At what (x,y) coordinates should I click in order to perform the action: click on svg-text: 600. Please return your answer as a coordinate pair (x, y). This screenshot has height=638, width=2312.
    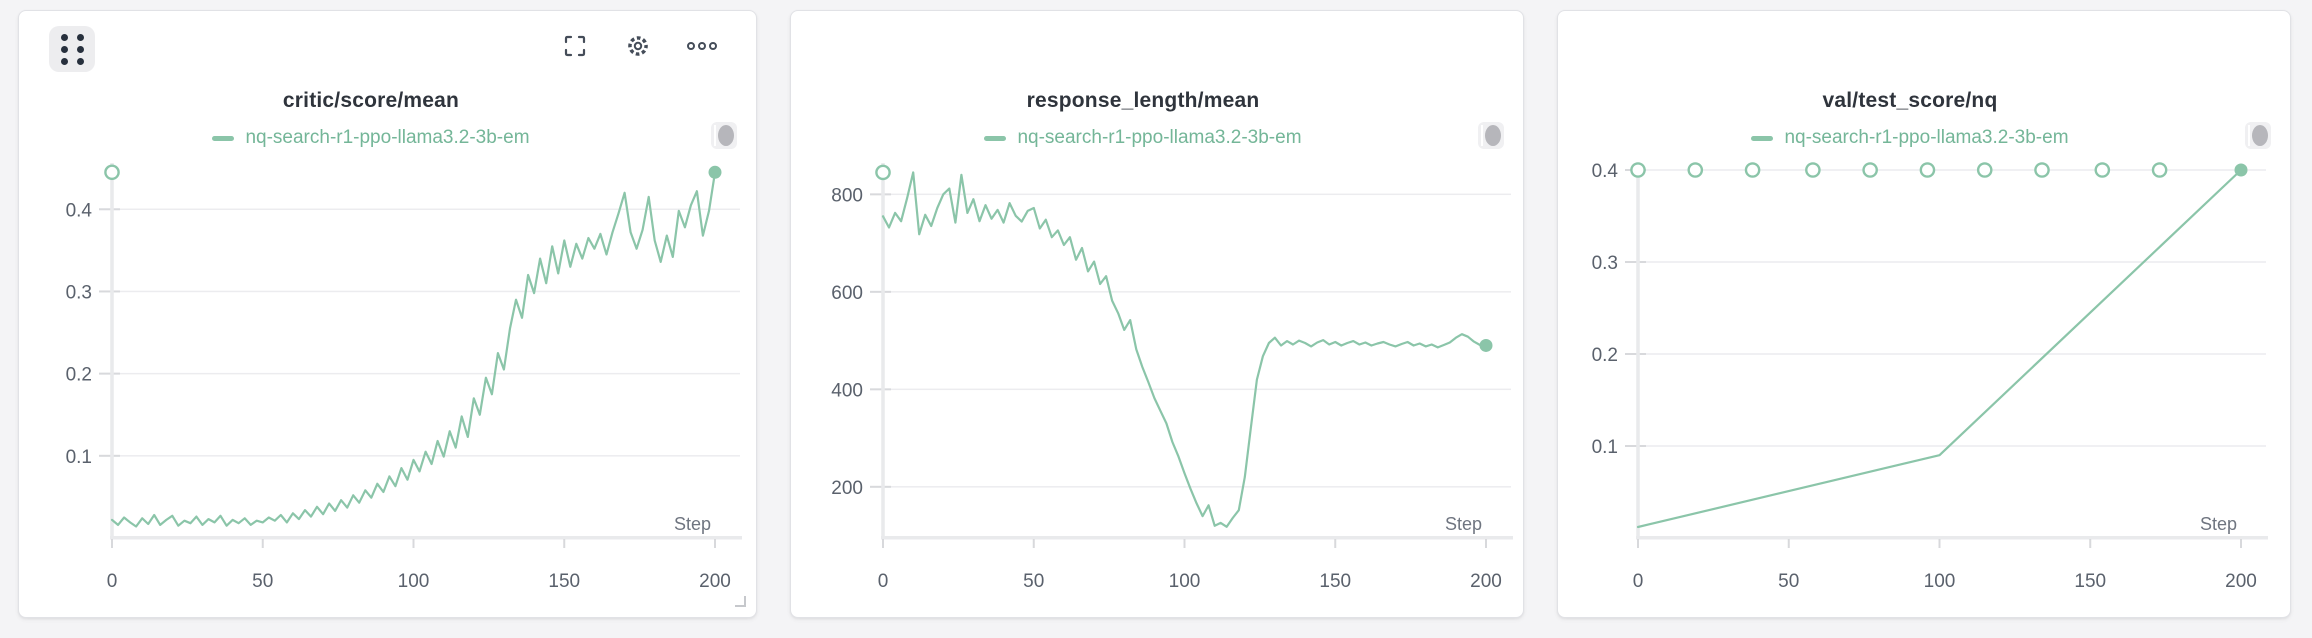
    Looking at the image, I should click on (847, 293).